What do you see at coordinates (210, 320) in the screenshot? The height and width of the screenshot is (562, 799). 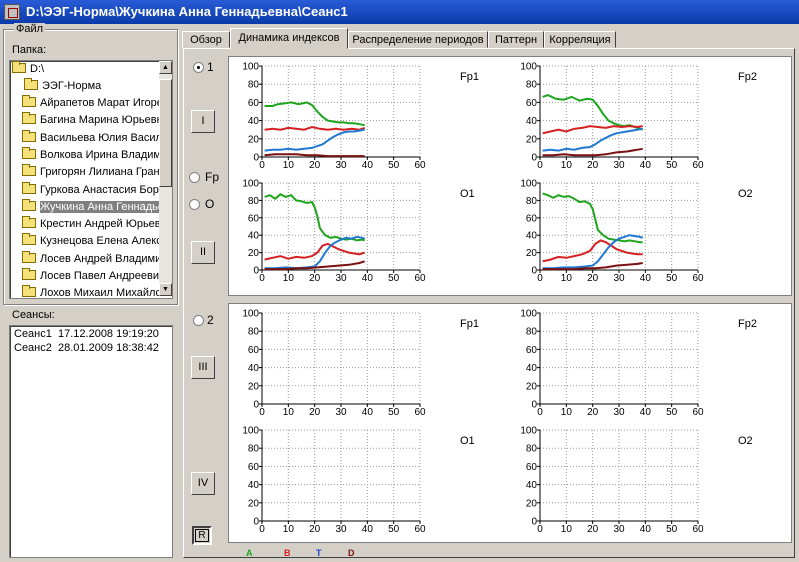 I see `radio-2-label: 2` at bounding box center [210, 320].